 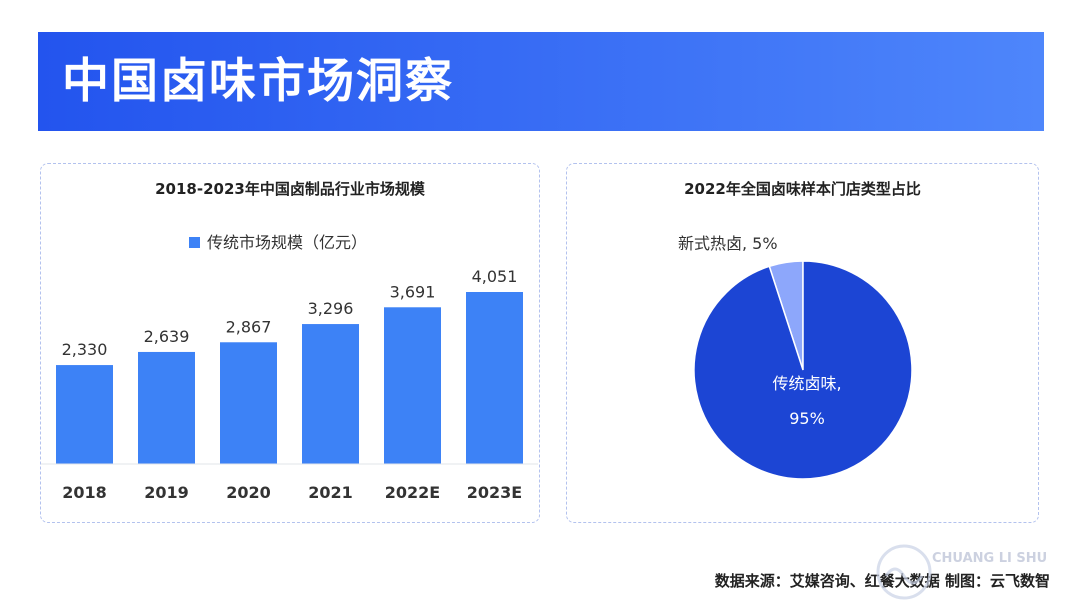 I want to click on bar-2020, so click(x=248, y=403).